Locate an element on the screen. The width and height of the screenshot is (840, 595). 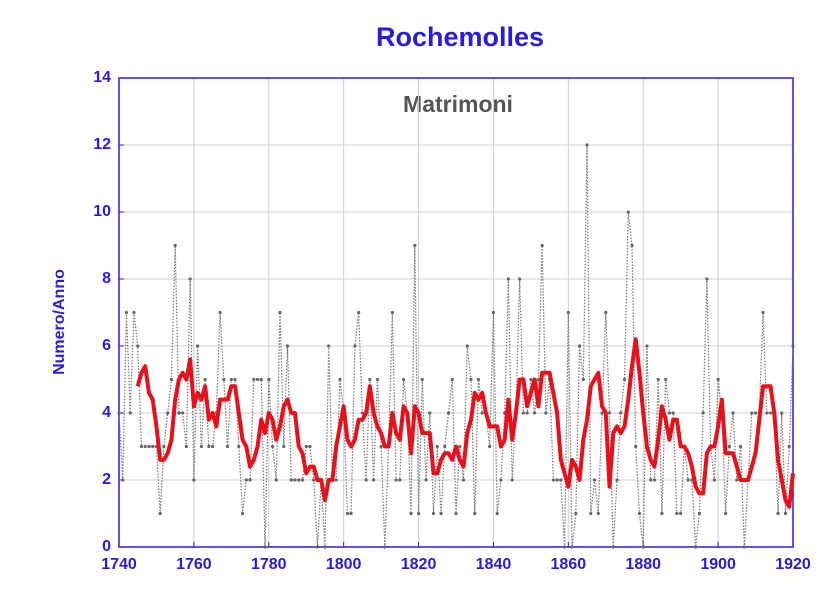
x-tick-label: 1820 is located at coordinates (419, 564).